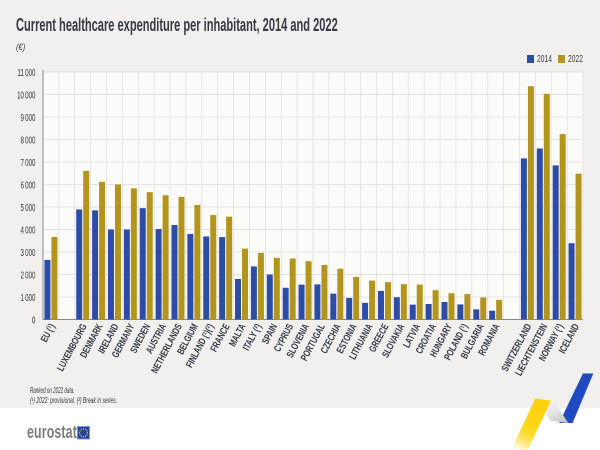 This screenshot has width=600, height=450. What do you see at coordinates (47, 333) in the screenshot?
I see `svg-text: EU (¹)` at bounding box center [47, 333].